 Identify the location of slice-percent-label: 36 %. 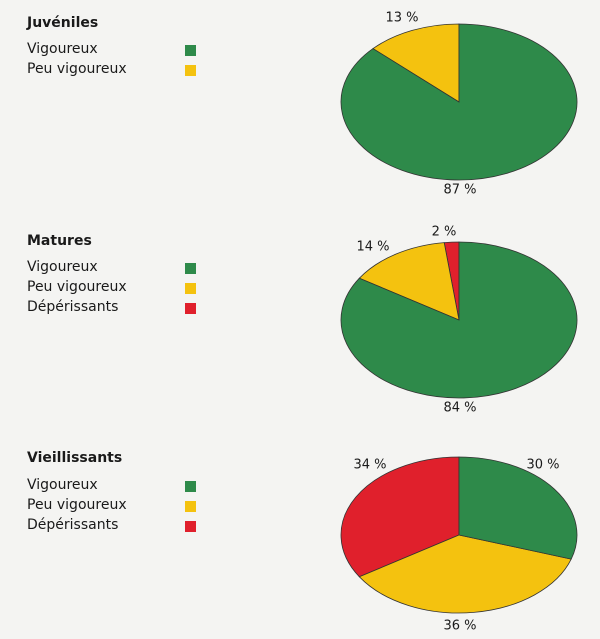
(460, 626).